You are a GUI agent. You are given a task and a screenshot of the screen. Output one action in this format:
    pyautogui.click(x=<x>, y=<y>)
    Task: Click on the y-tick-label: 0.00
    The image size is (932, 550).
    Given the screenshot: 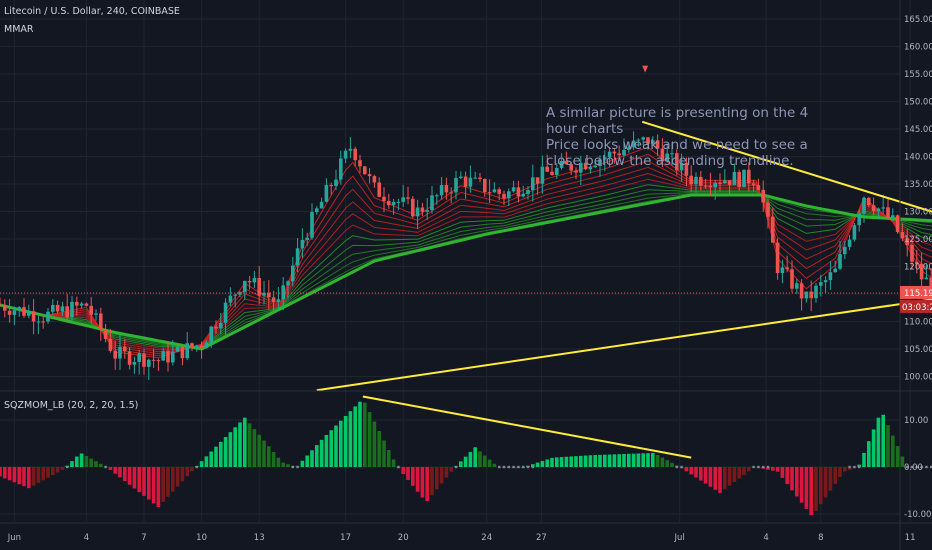 What is the action you would take?
    pyautogui.click(x=913, y=468)
    